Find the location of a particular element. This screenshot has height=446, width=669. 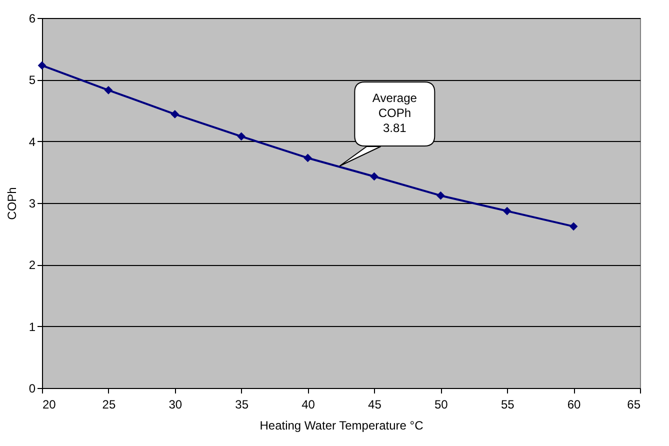

x-tick-label: 45 is located at coordinates (375, 405).